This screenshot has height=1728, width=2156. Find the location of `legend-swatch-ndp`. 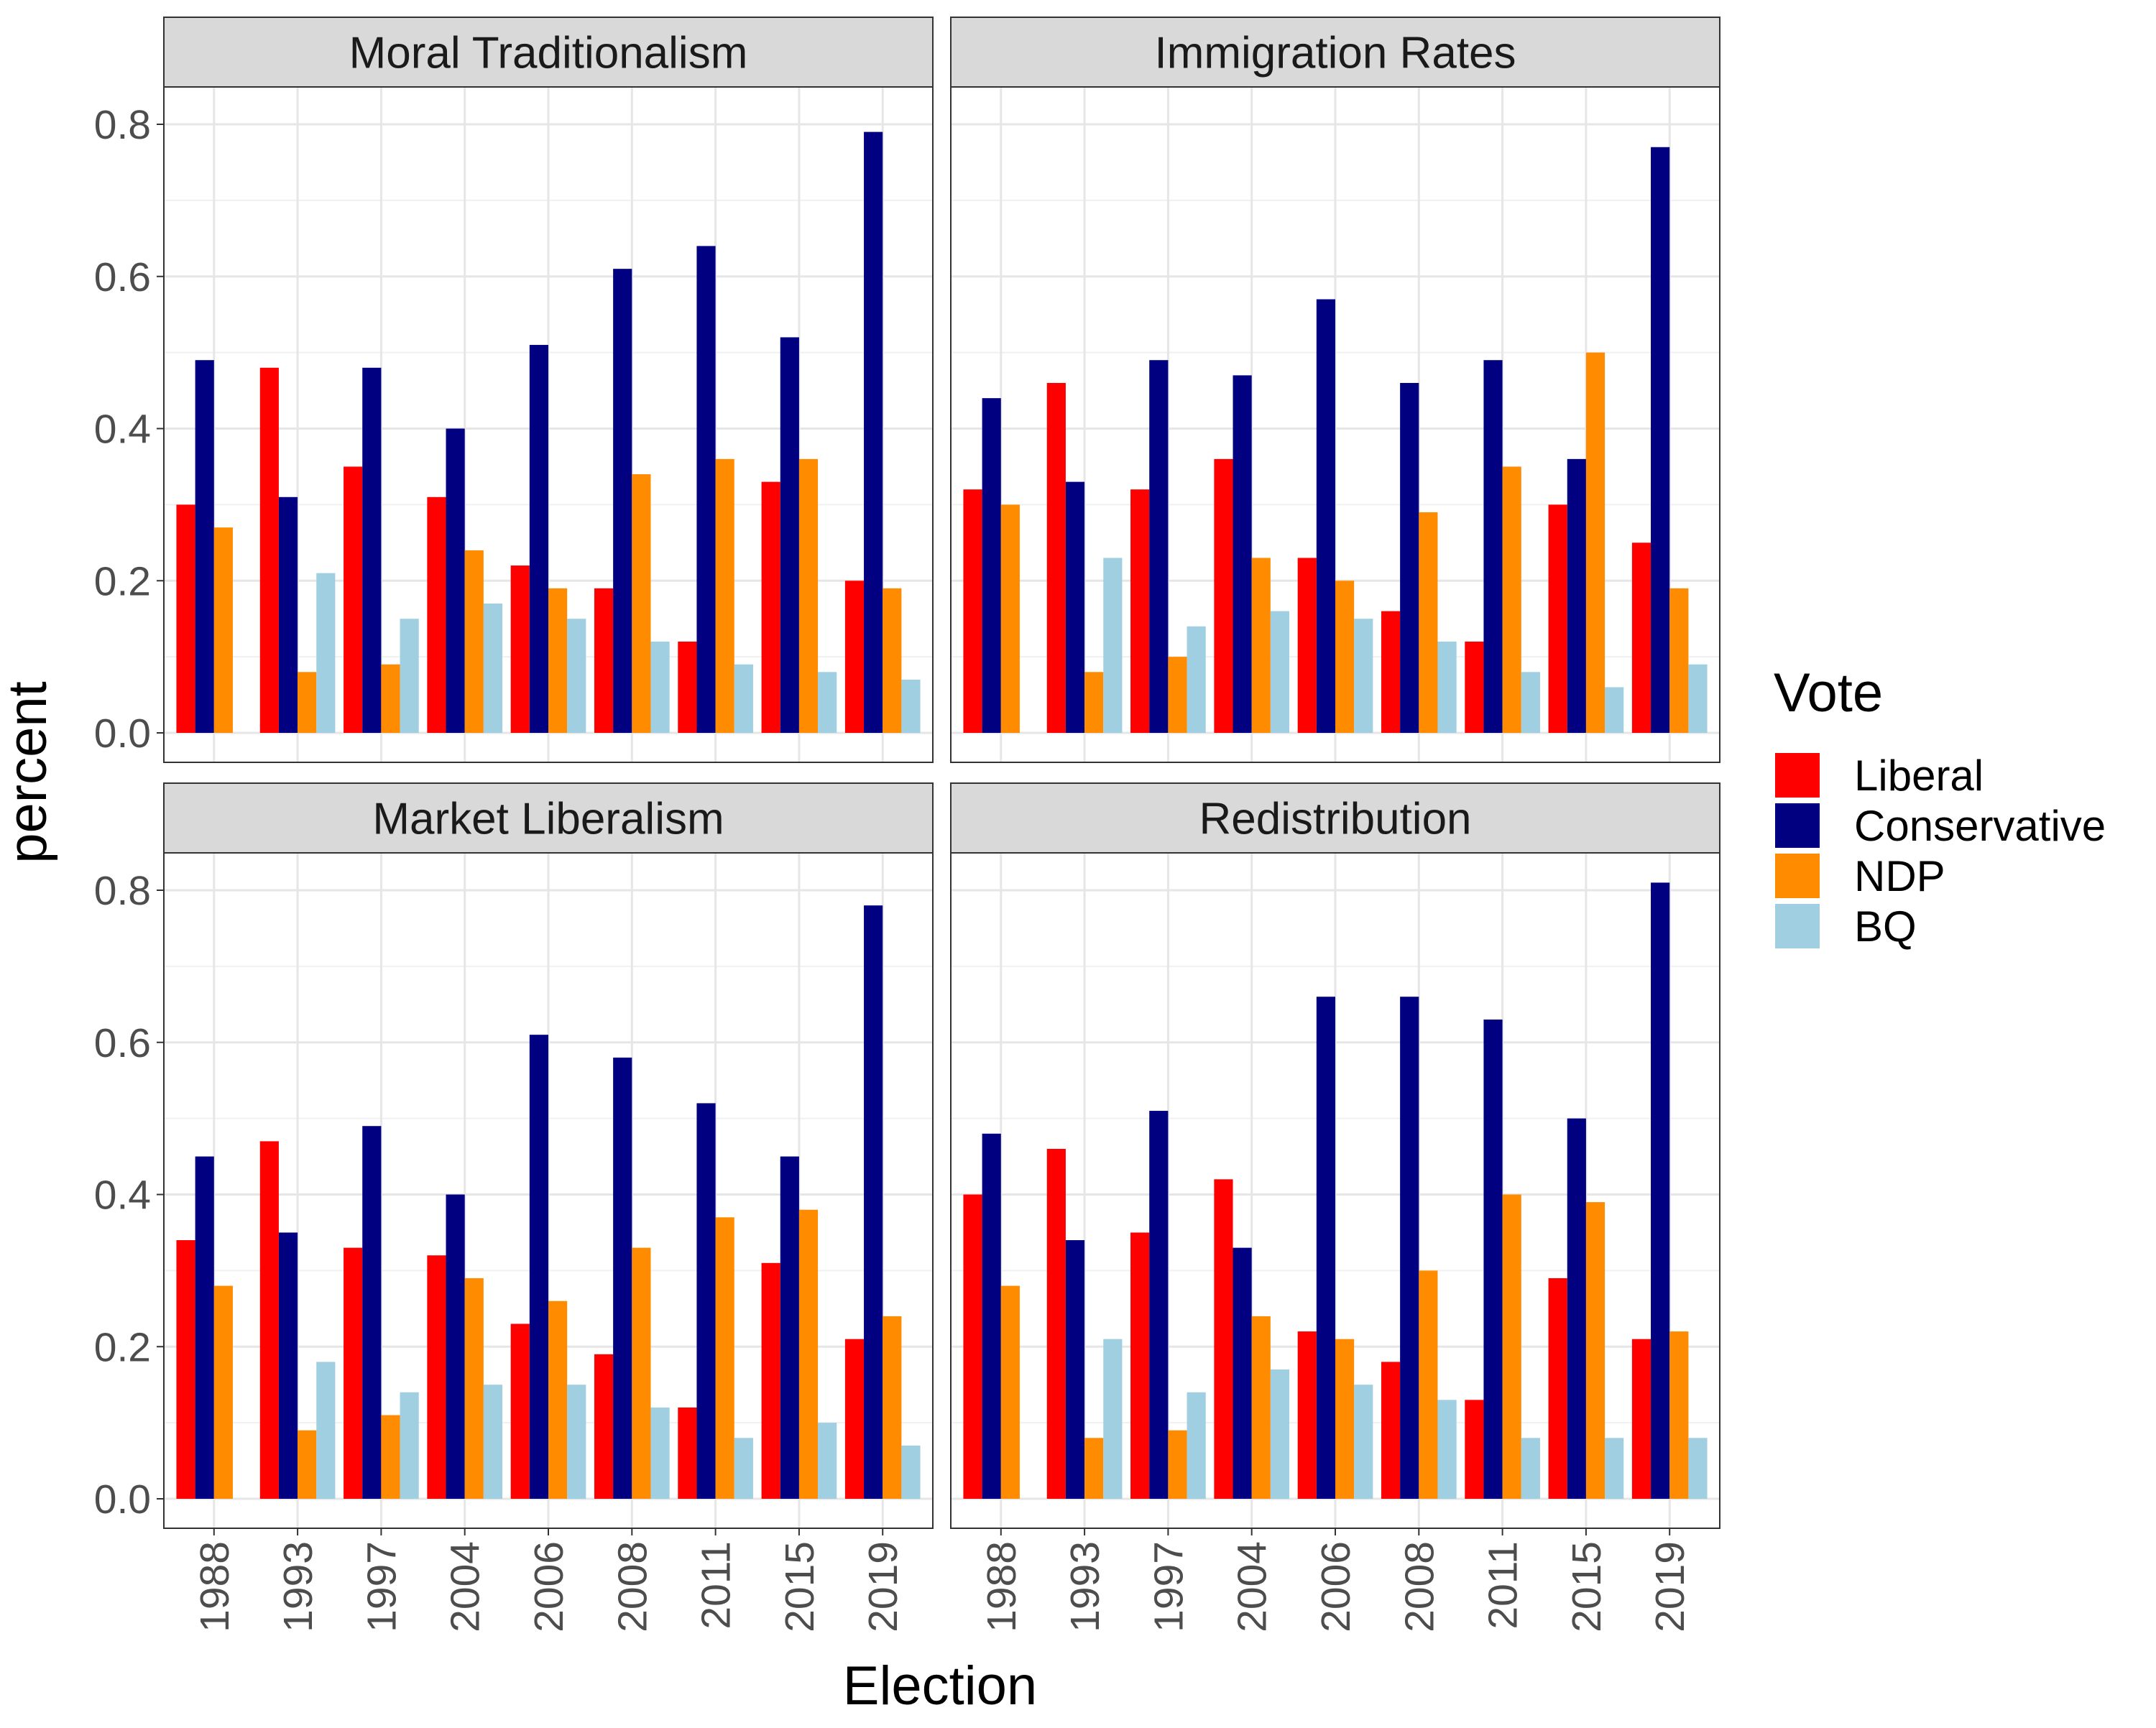

legend-swatch-ndp is located at coordinates (1798, 876).